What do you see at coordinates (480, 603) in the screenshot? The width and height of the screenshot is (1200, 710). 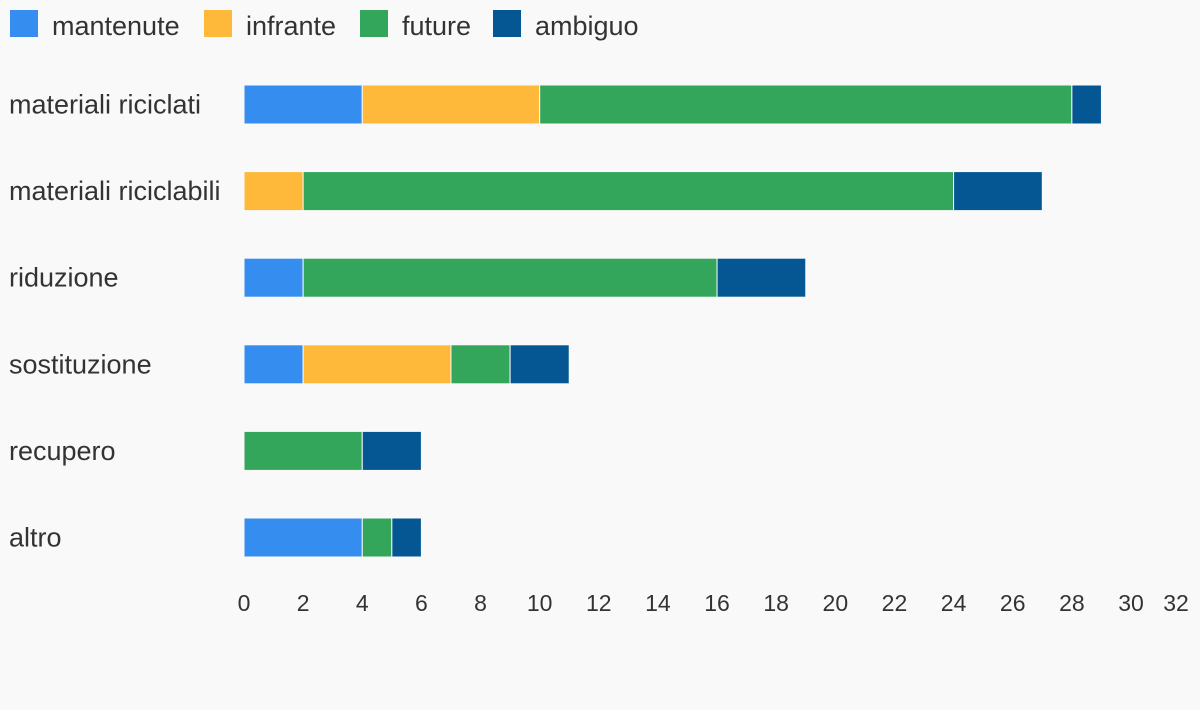 I see `x-tick-label: 8` at bounding box center [480, 603].